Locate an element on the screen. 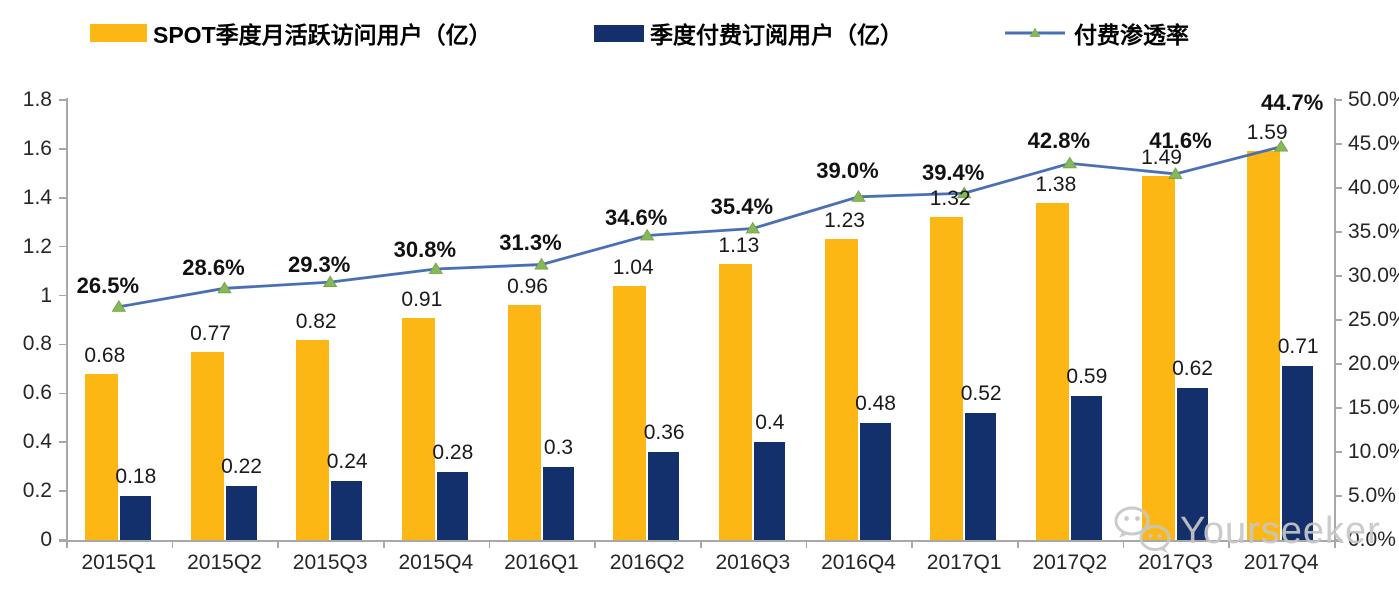  right-axis-tick-label: 45.0% is located at coordinates (1373, 143).